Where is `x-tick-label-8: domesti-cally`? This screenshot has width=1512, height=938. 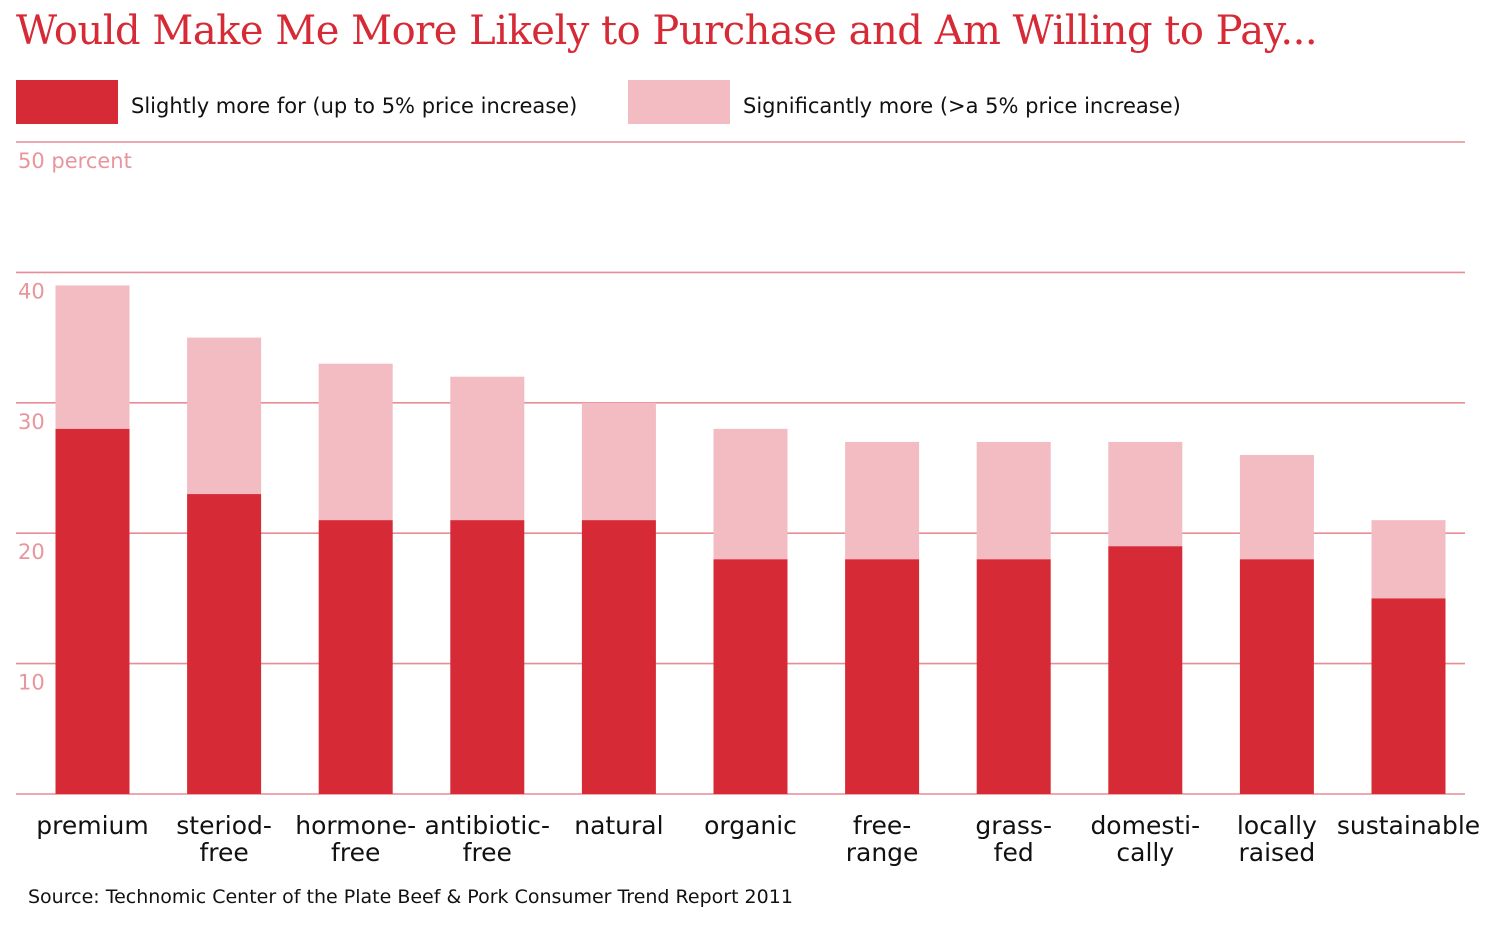 x-tick-label-8: domesti-cally is located at coordinates (1145, 839).